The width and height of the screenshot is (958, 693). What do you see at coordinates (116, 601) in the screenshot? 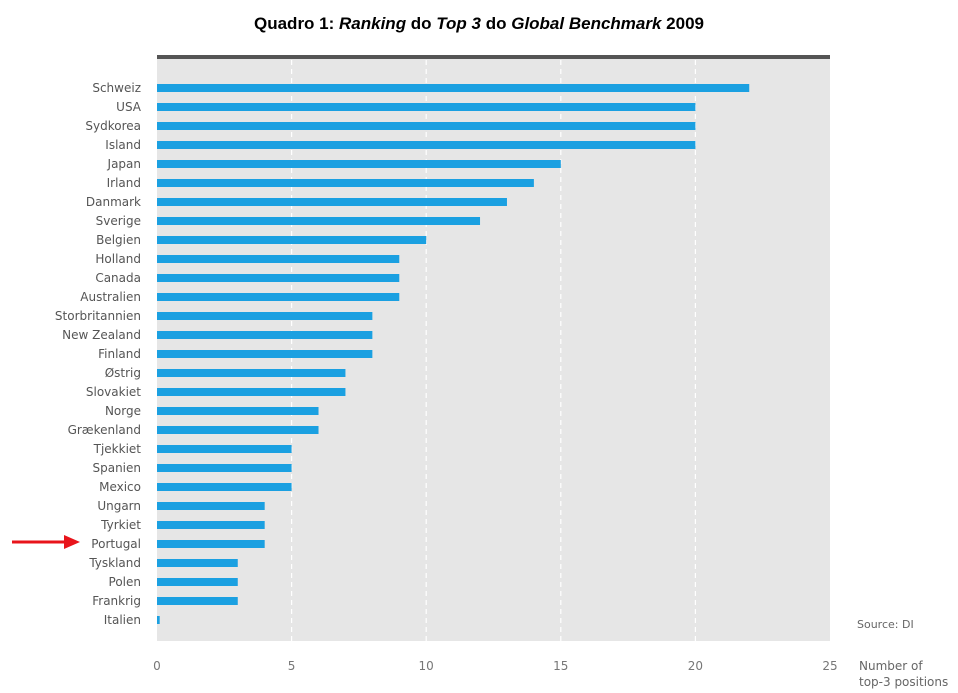
I see `category-label-27: Frankrig` at bounding box center [116, 601].